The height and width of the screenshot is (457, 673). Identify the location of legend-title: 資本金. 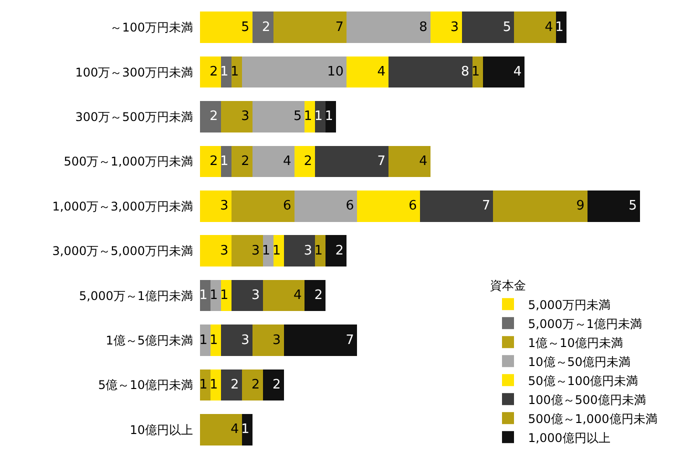
(508, 285).